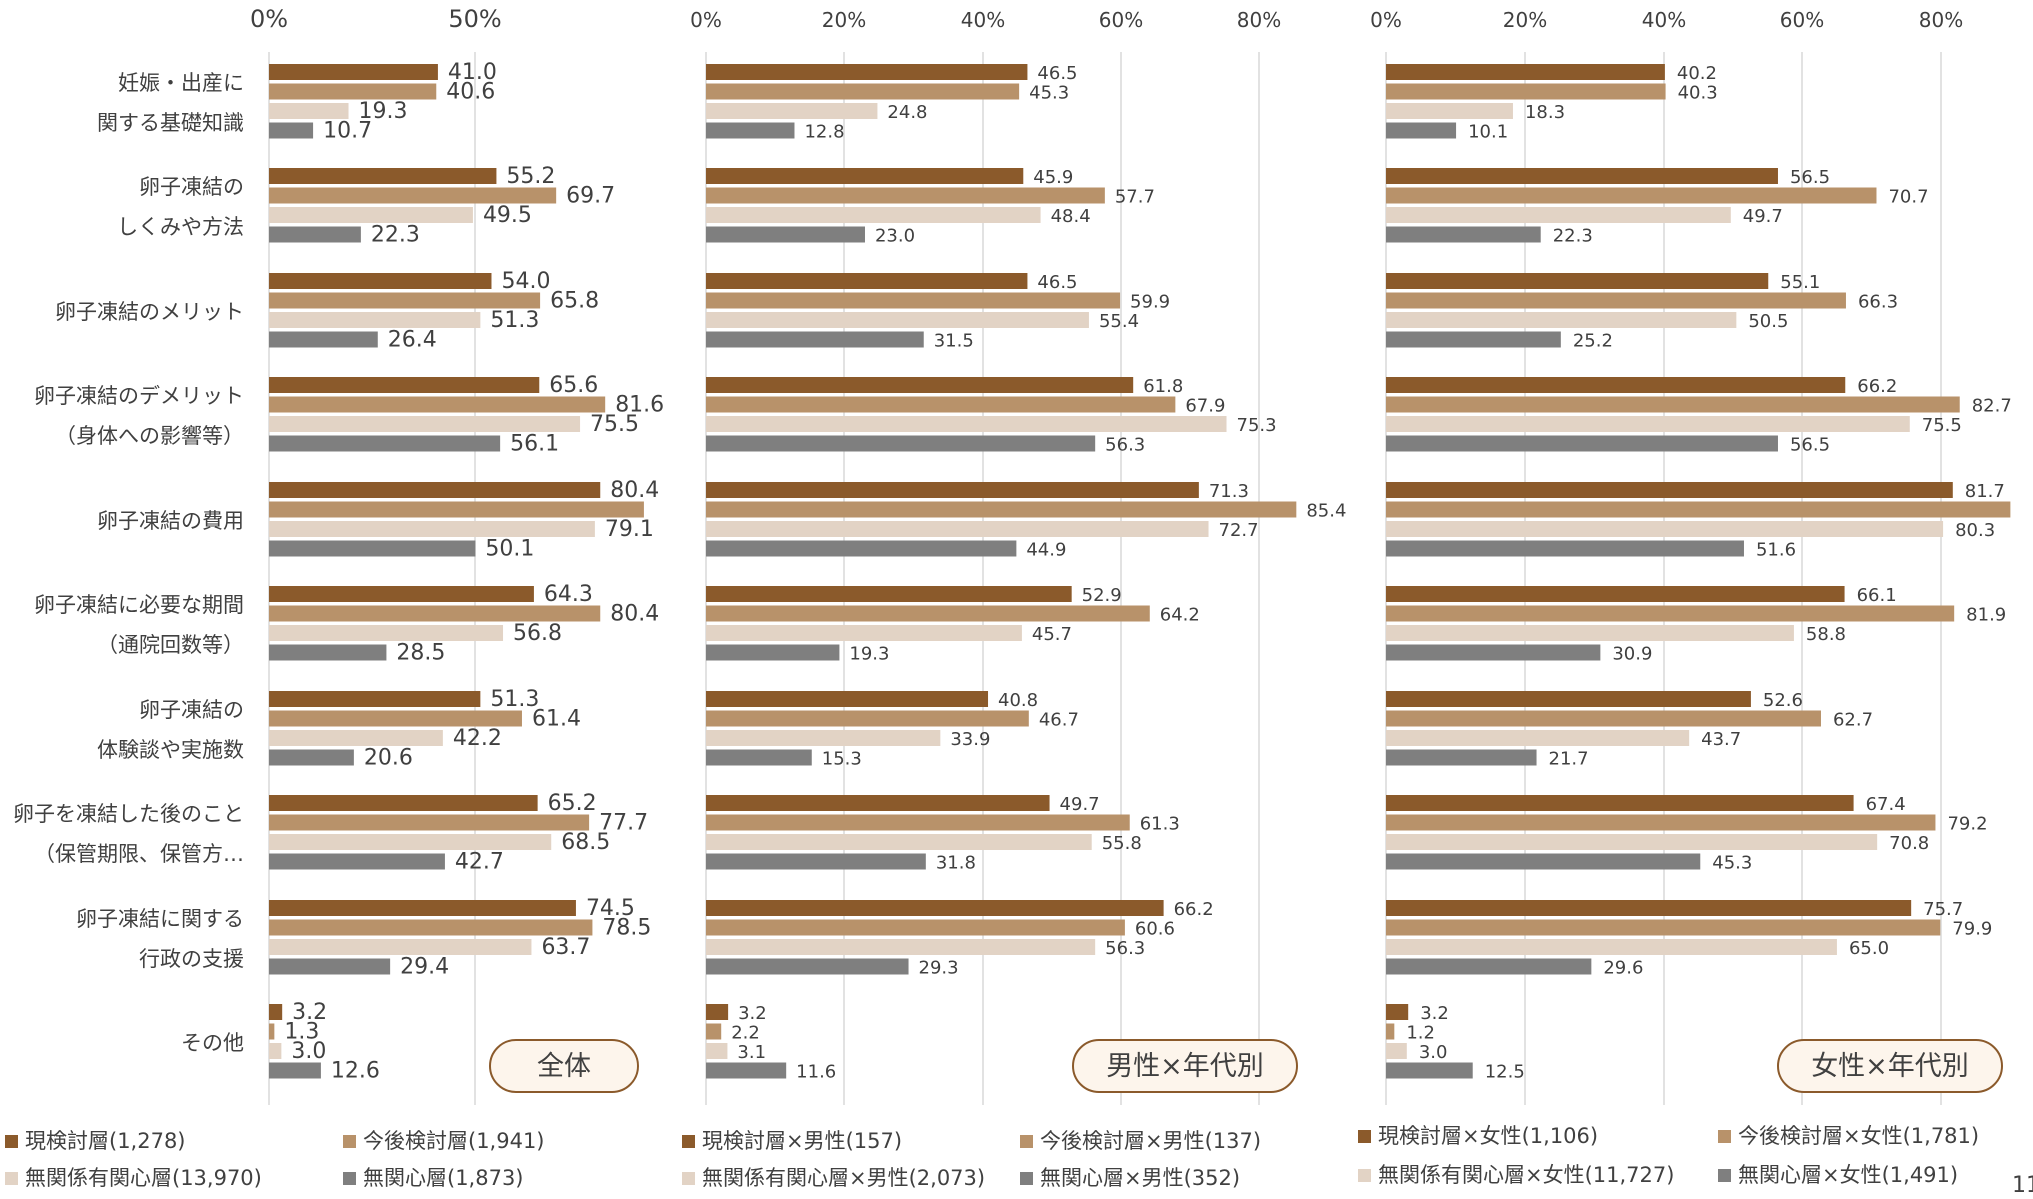 The height and width of the screenshot is (1199, 2033). I want to click on data-label: 42.7, so click(479, 862).